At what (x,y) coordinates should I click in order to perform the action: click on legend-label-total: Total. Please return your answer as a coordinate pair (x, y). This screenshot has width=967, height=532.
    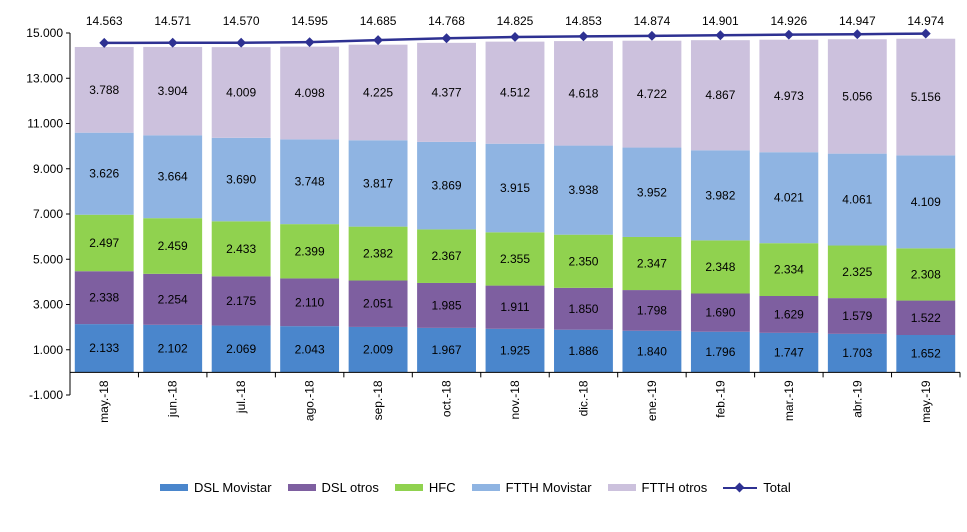
    Looking at the image, I should click on (777, 487).